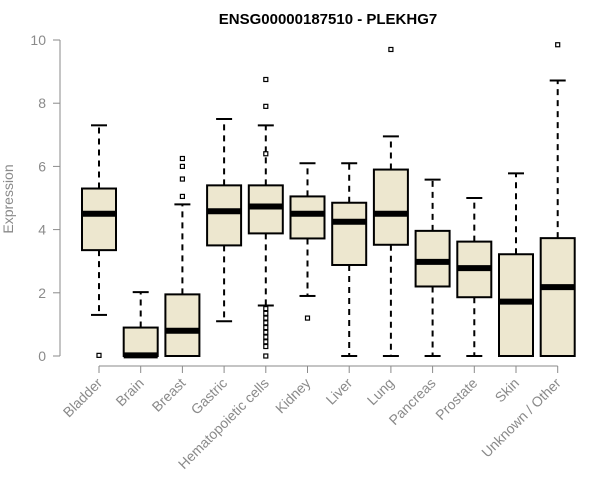  I want to click on box-lung, so click(390, 201).